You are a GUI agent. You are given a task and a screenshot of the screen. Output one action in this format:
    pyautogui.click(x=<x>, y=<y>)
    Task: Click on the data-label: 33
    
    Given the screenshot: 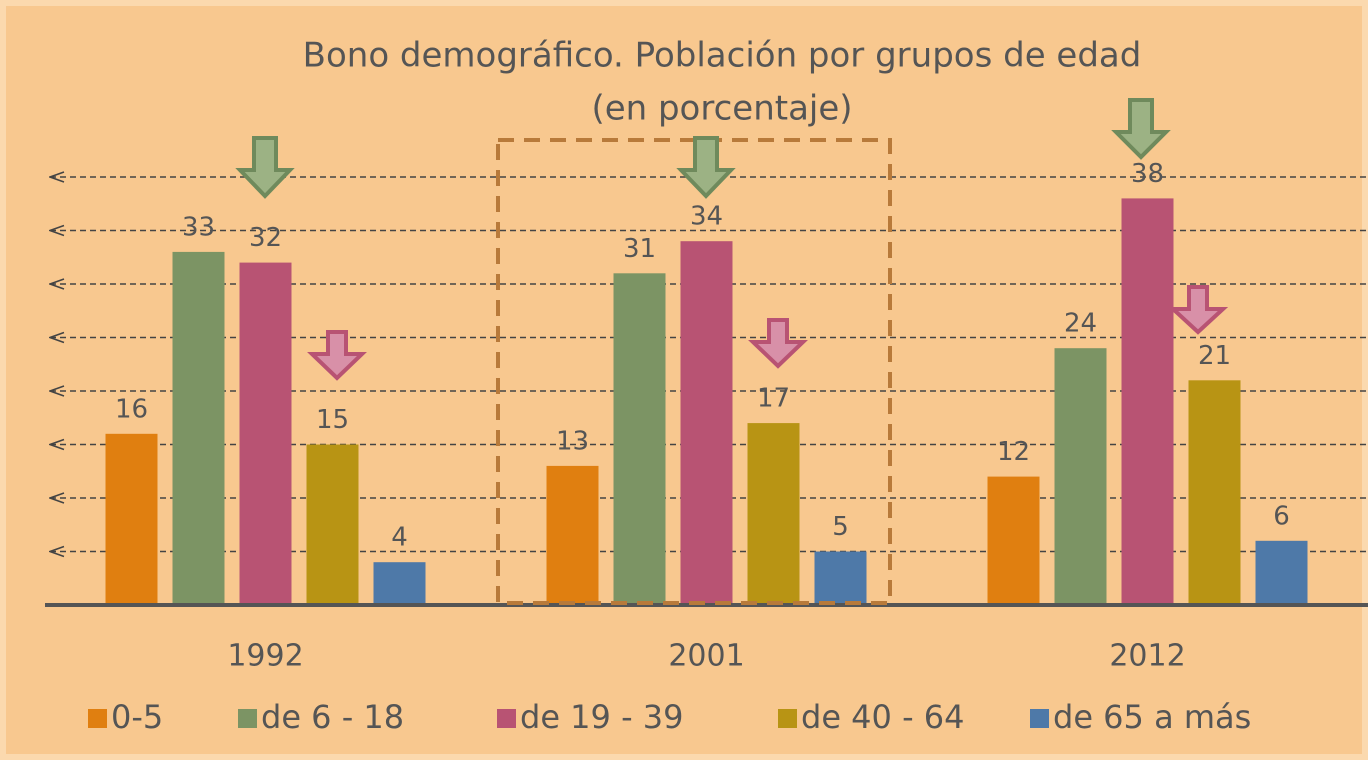 What is the action you would take?
    pyautogui.click(x=198, y=227)
    